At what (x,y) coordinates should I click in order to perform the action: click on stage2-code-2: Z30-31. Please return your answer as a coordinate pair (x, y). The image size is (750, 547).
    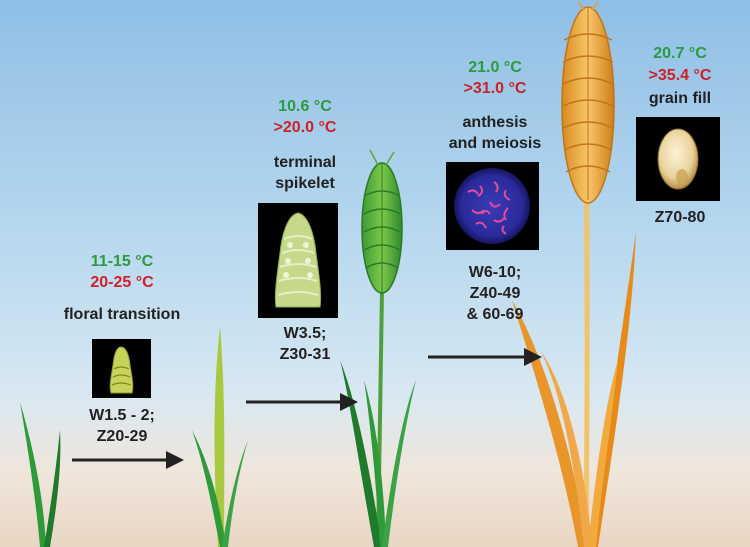
    Looking at the image, I should click on (305, 354).